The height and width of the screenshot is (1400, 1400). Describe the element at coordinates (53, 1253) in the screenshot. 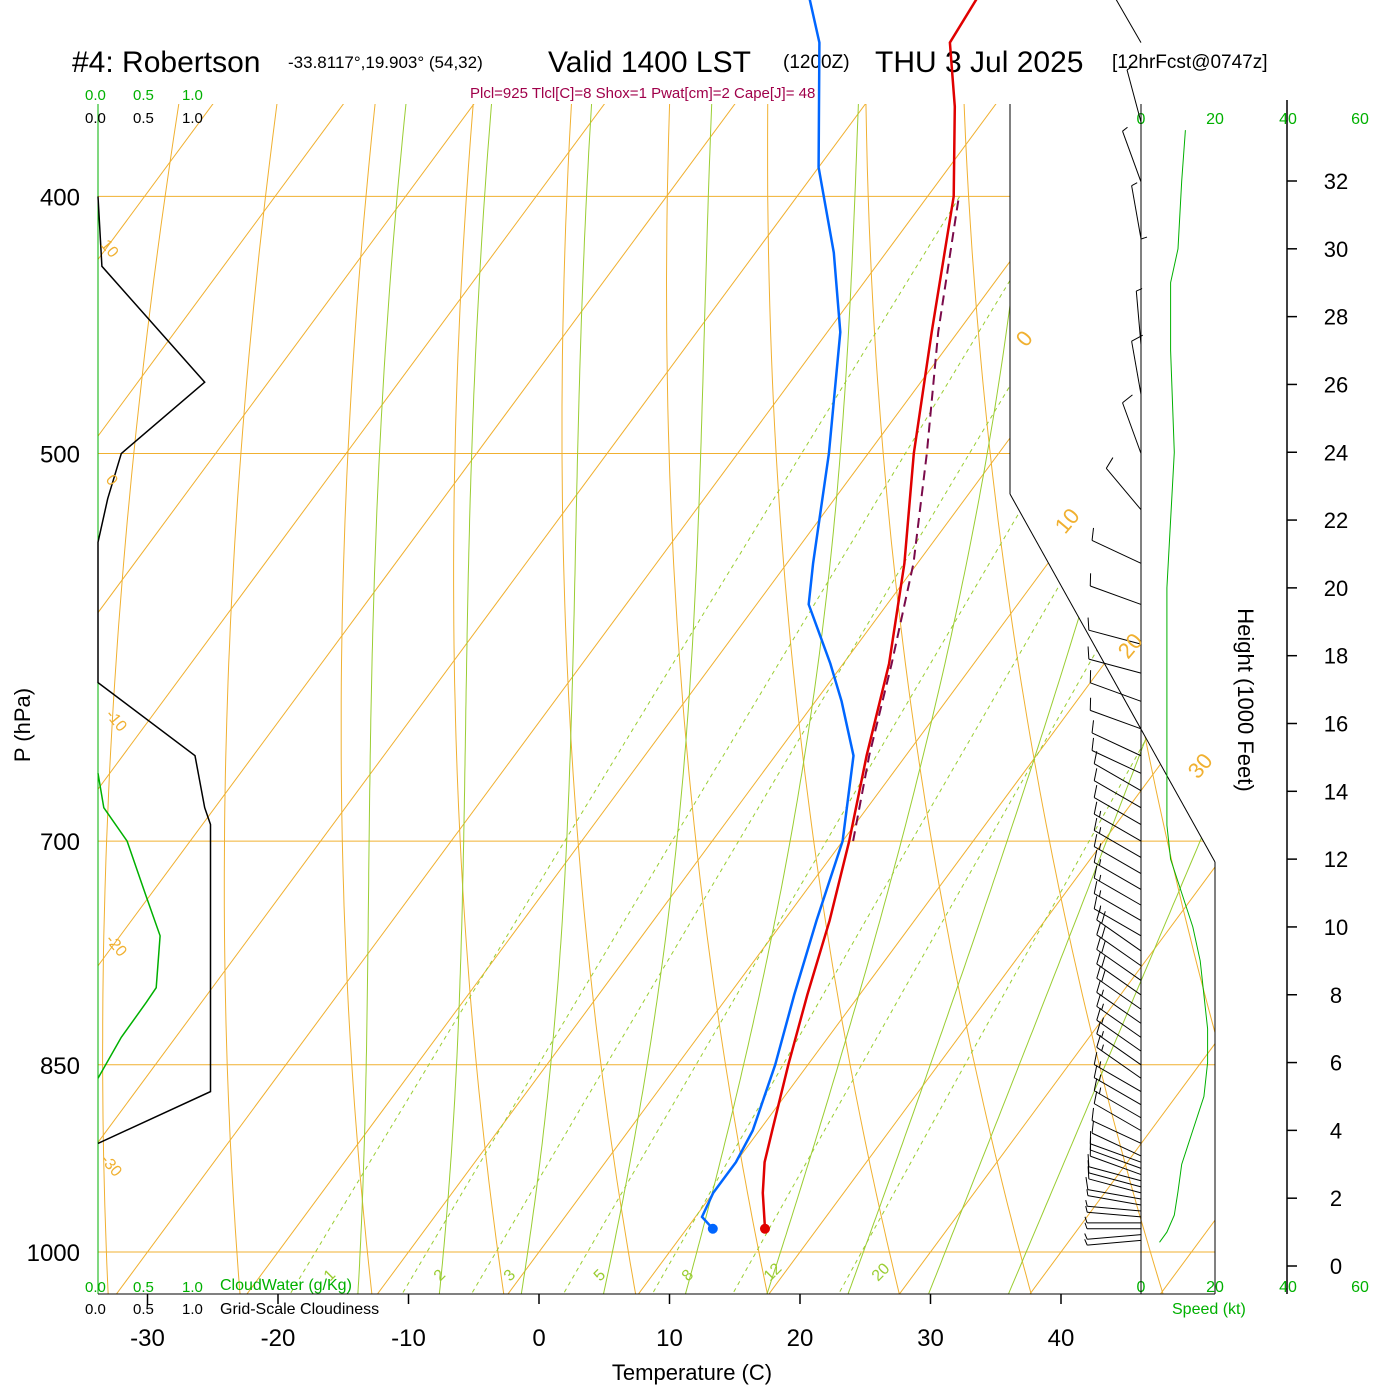

I see `pressure-tick-label: 1000` at that location.